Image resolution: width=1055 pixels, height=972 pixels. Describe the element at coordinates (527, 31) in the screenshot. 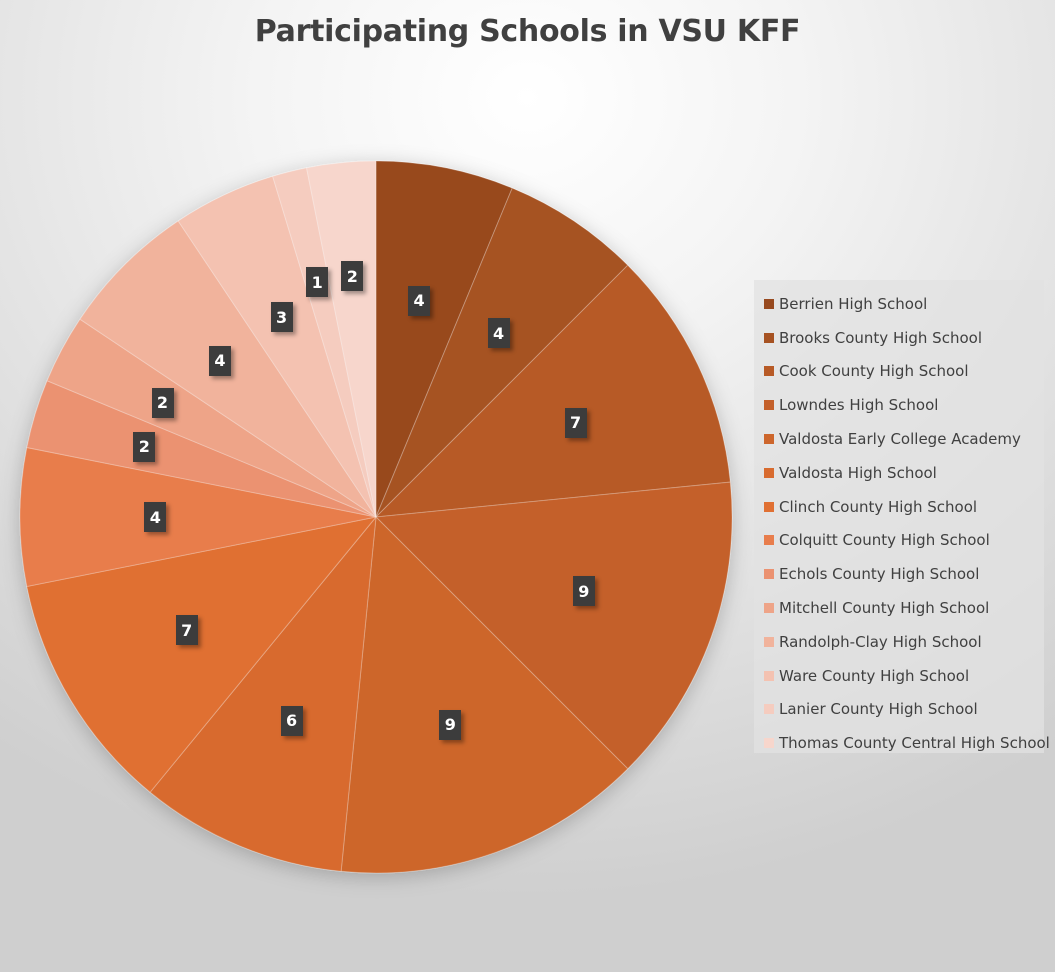

I see `chart-title: Participating Schools in VSU KFF` at that location.